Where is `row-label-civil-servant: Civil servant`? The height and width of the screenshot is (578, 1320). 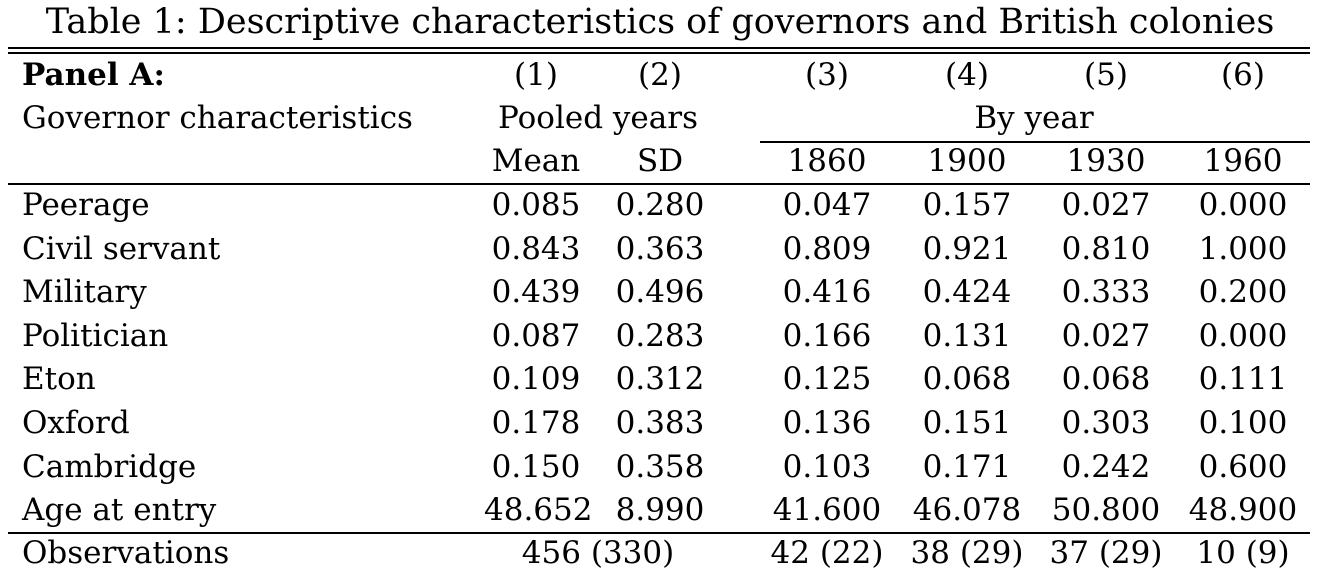 row-label-civil-servant: Civil servant is located at coordinates (121, 249).